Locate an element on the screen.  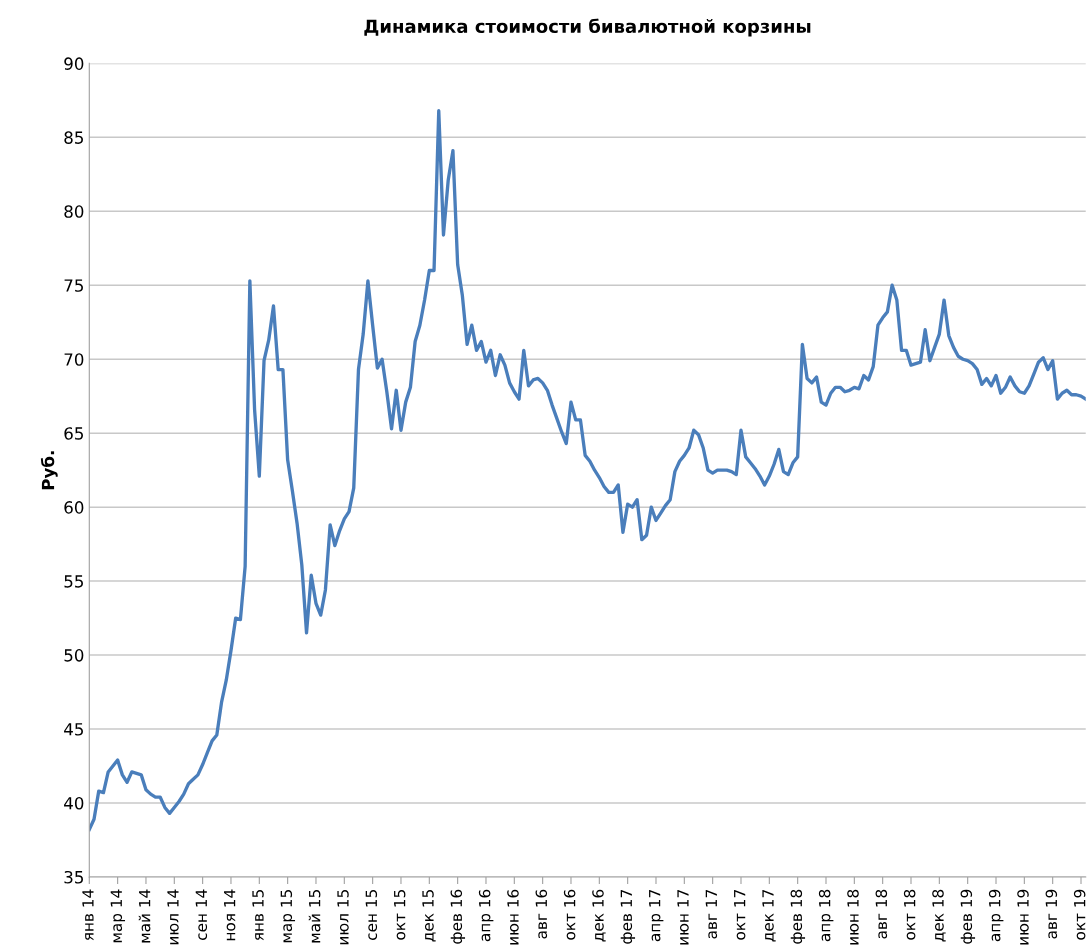
x-tick-label: фев 16 is located at coordinates (458, 916).